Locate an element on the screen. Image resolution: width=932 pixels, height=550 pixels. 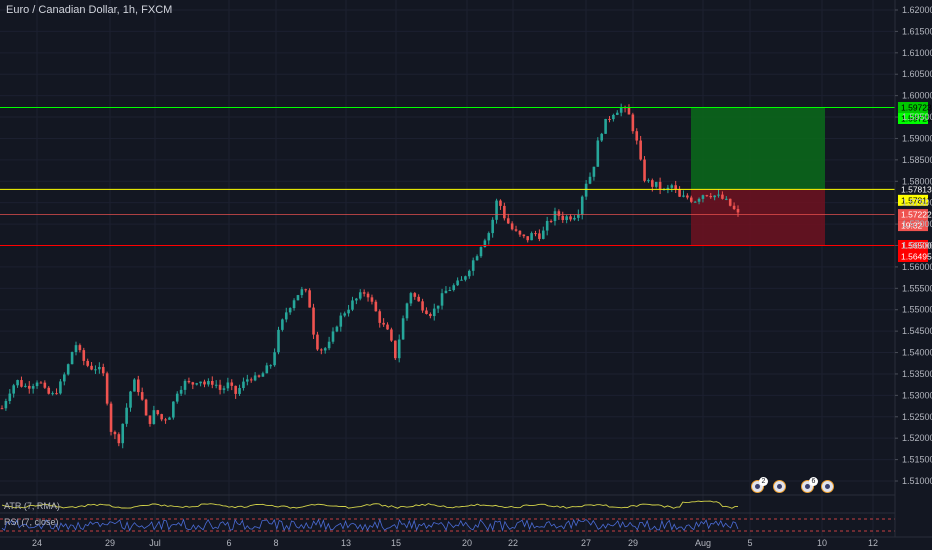
y-tick-label: 1.57000 is located at coordinates (917, 224).